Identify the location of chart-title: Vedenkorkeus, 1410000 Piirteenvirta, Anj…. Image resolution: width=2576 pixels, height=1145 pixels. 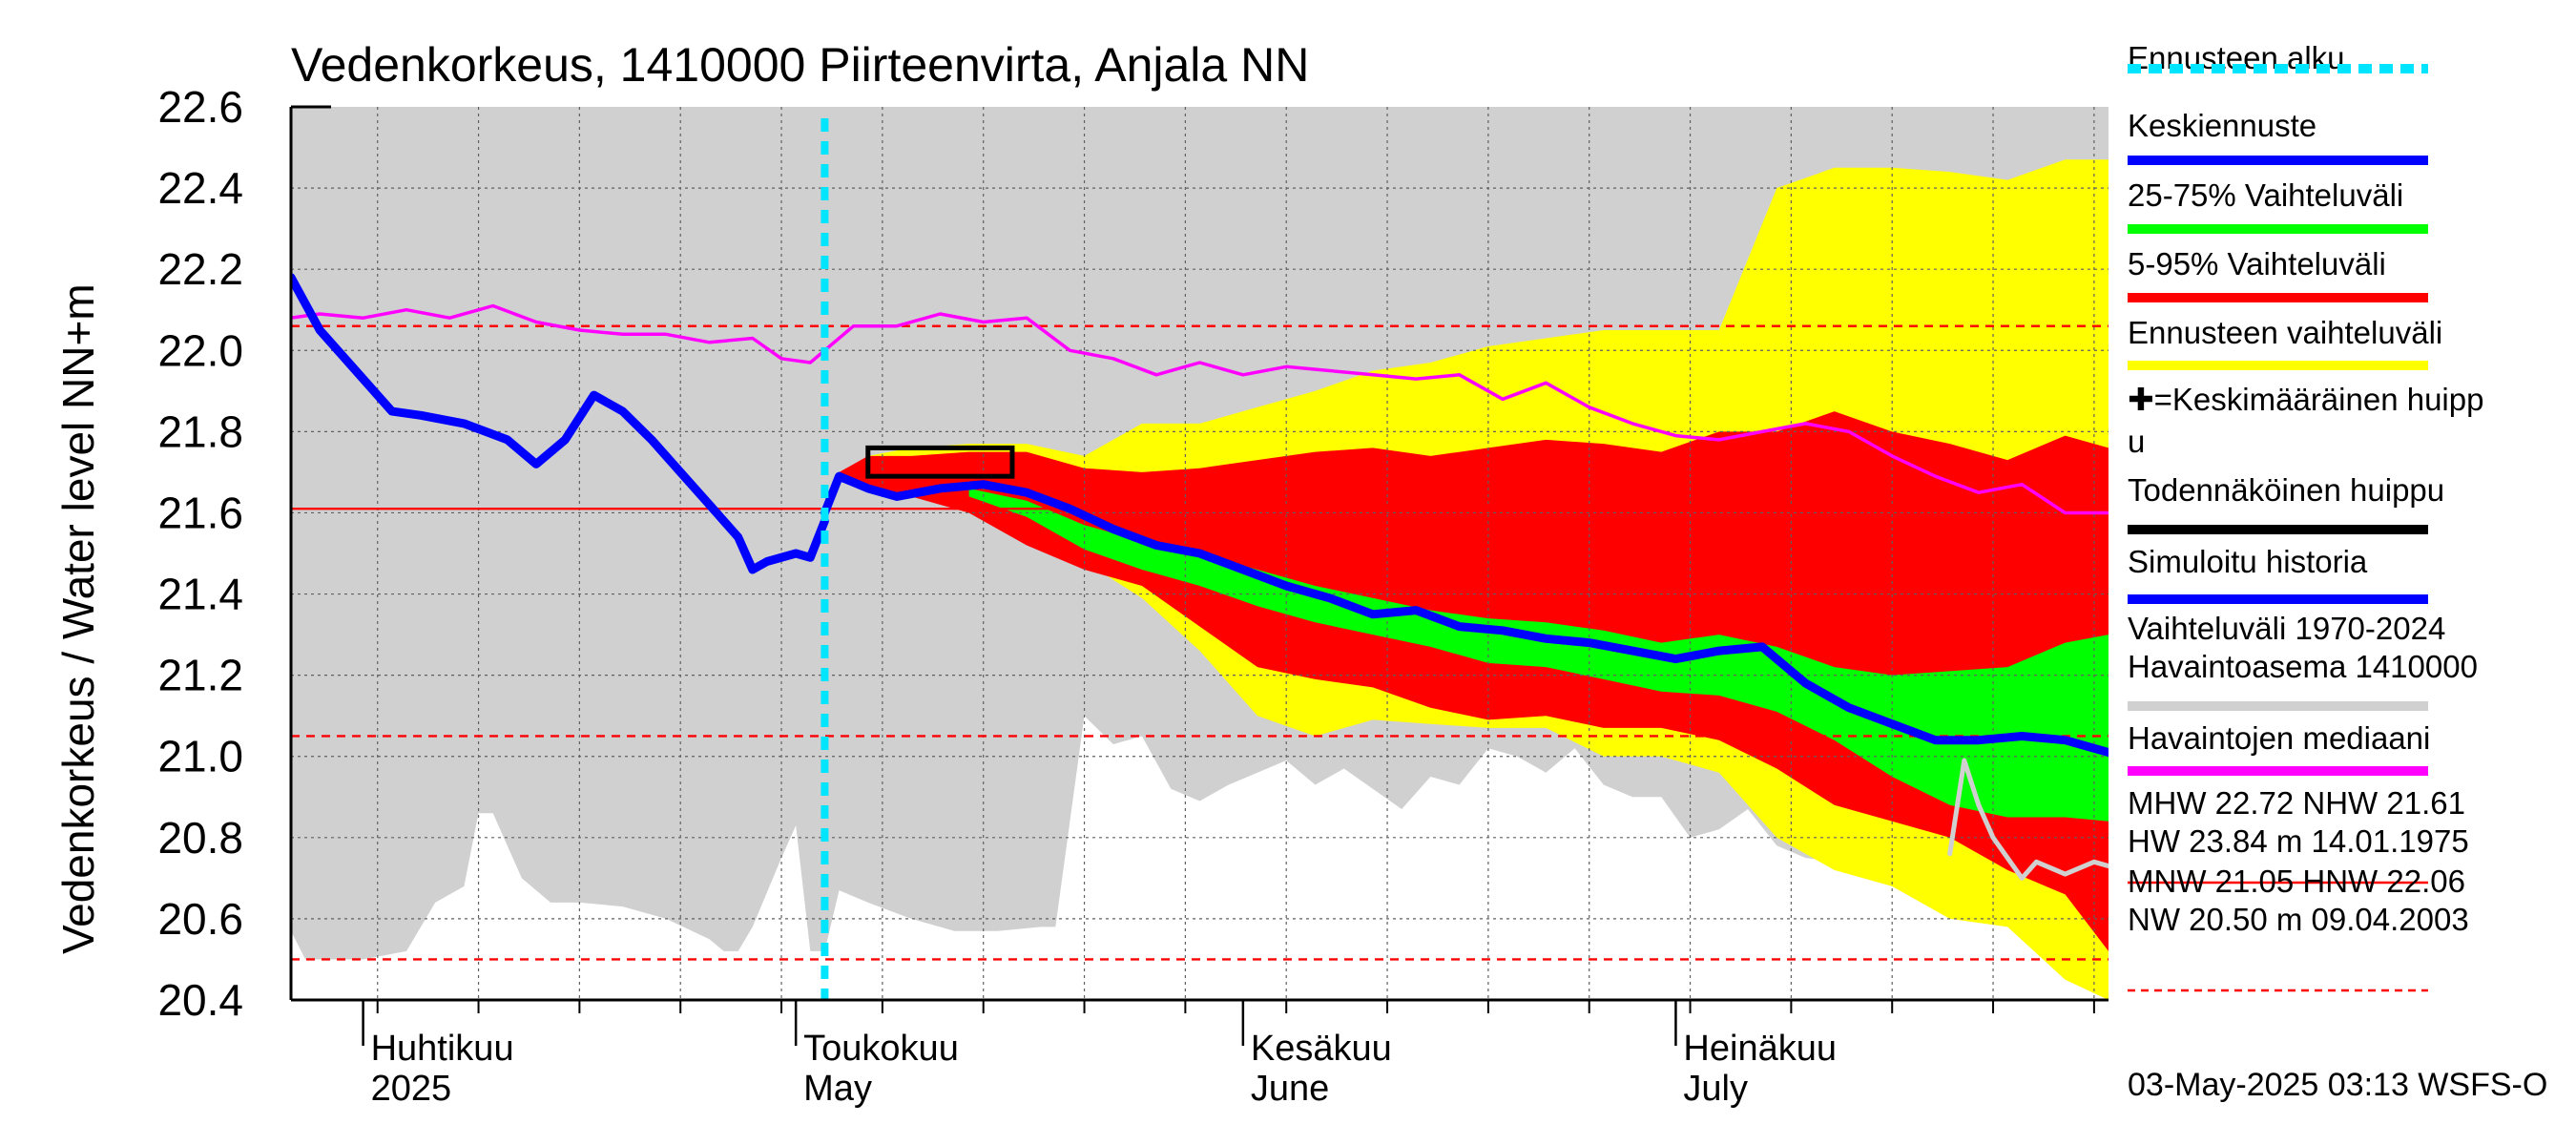
(800, 65).